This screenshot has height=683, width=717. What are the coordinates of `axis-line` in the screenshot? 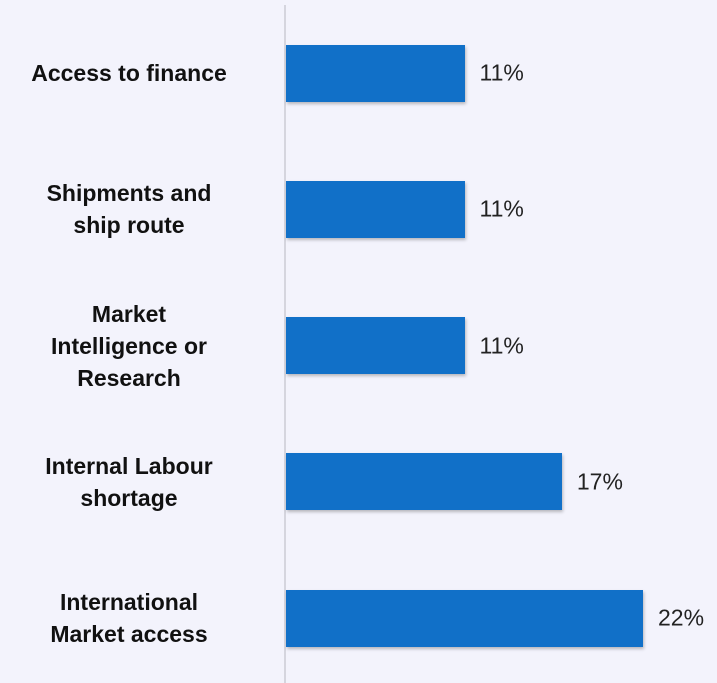 It's located at (285, 344).